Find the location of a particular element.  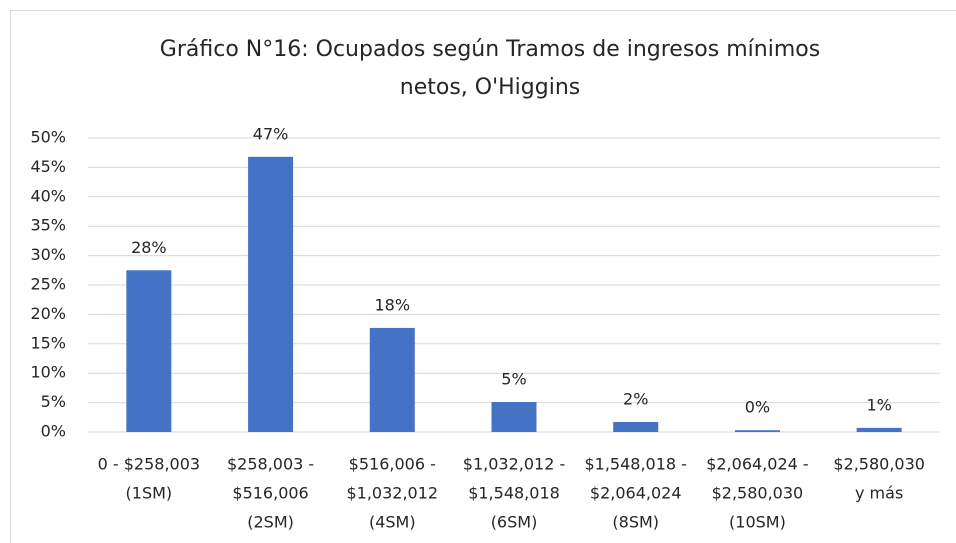

y-tick-label: 45% is located at coordinates (48, 166).